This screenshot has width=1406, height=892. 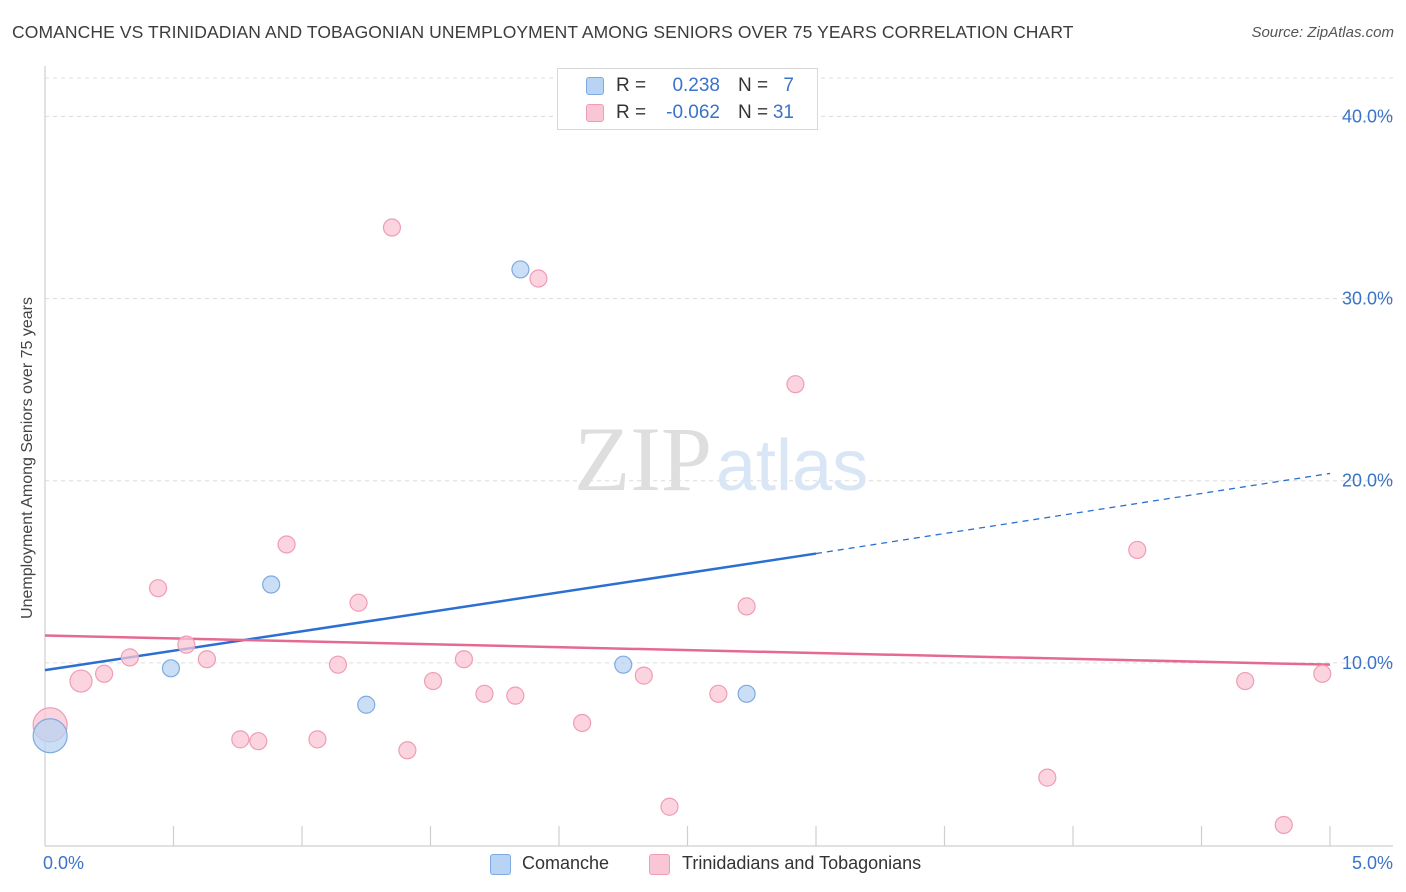 I want to click on n-value: 7, so click(x=788, y=85).